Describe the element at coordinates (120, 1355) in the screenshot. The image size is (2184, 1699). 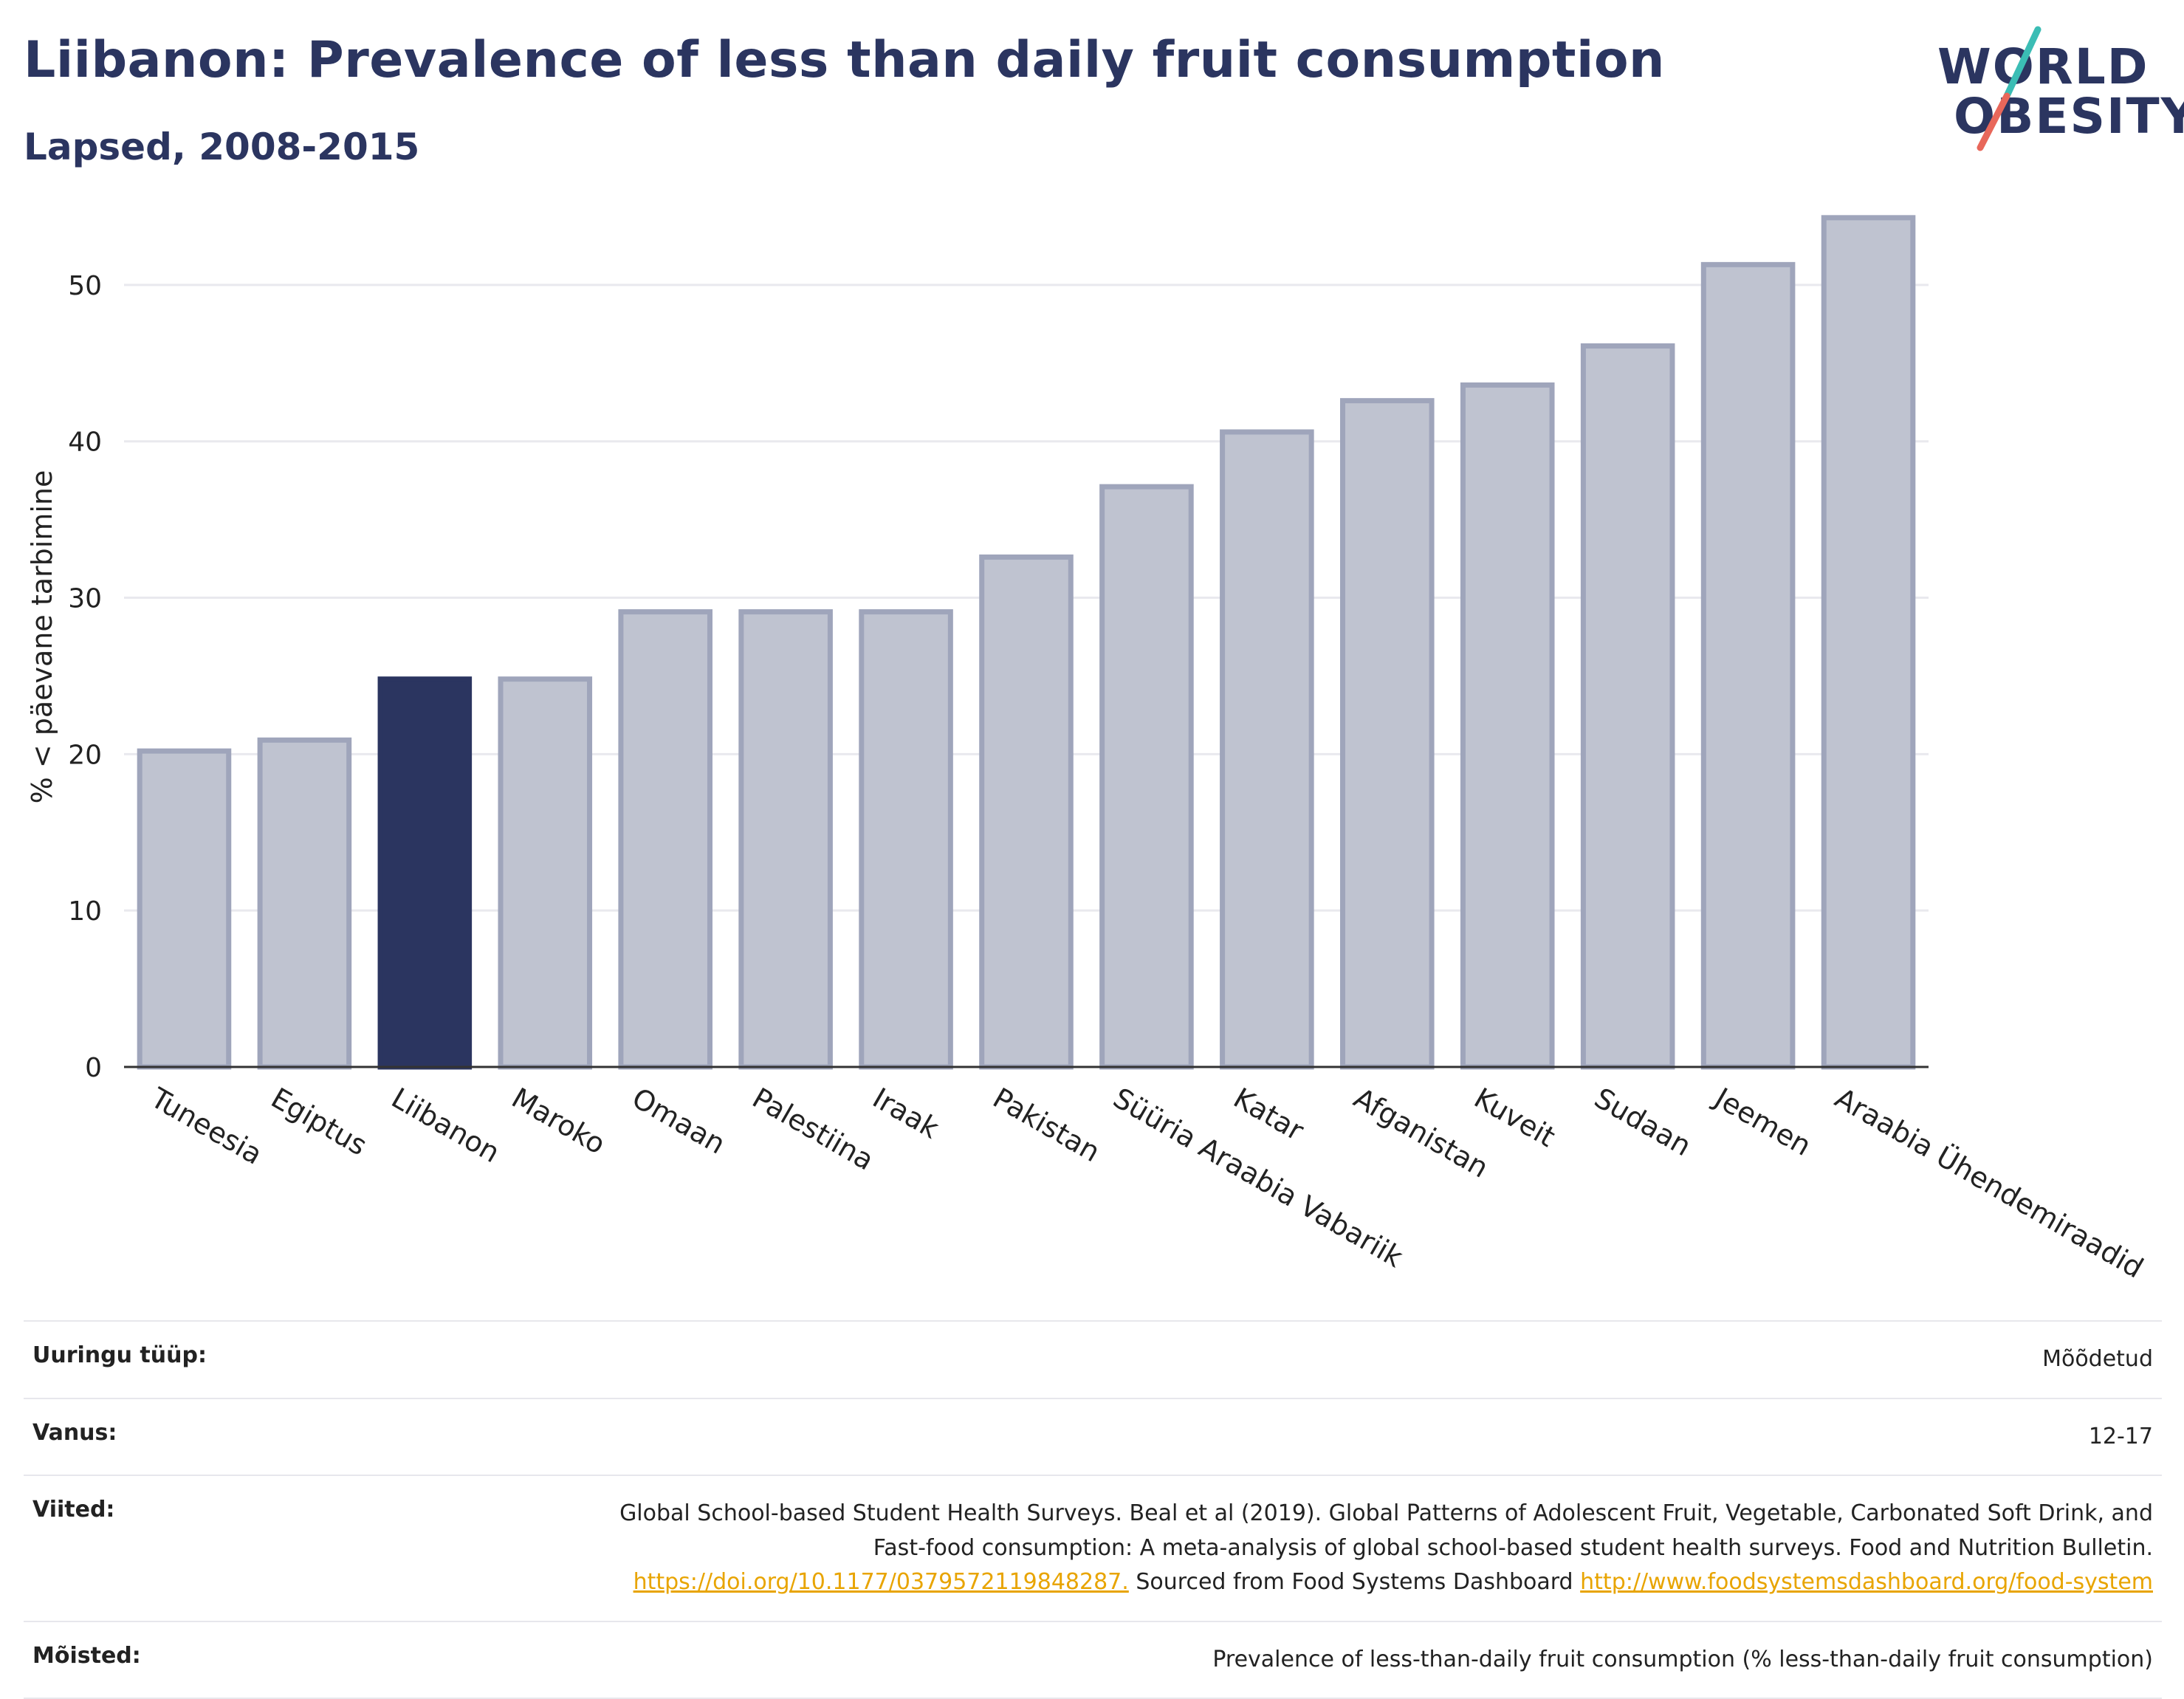
I see `meta-label: Uuringu tüüp:` at that location.